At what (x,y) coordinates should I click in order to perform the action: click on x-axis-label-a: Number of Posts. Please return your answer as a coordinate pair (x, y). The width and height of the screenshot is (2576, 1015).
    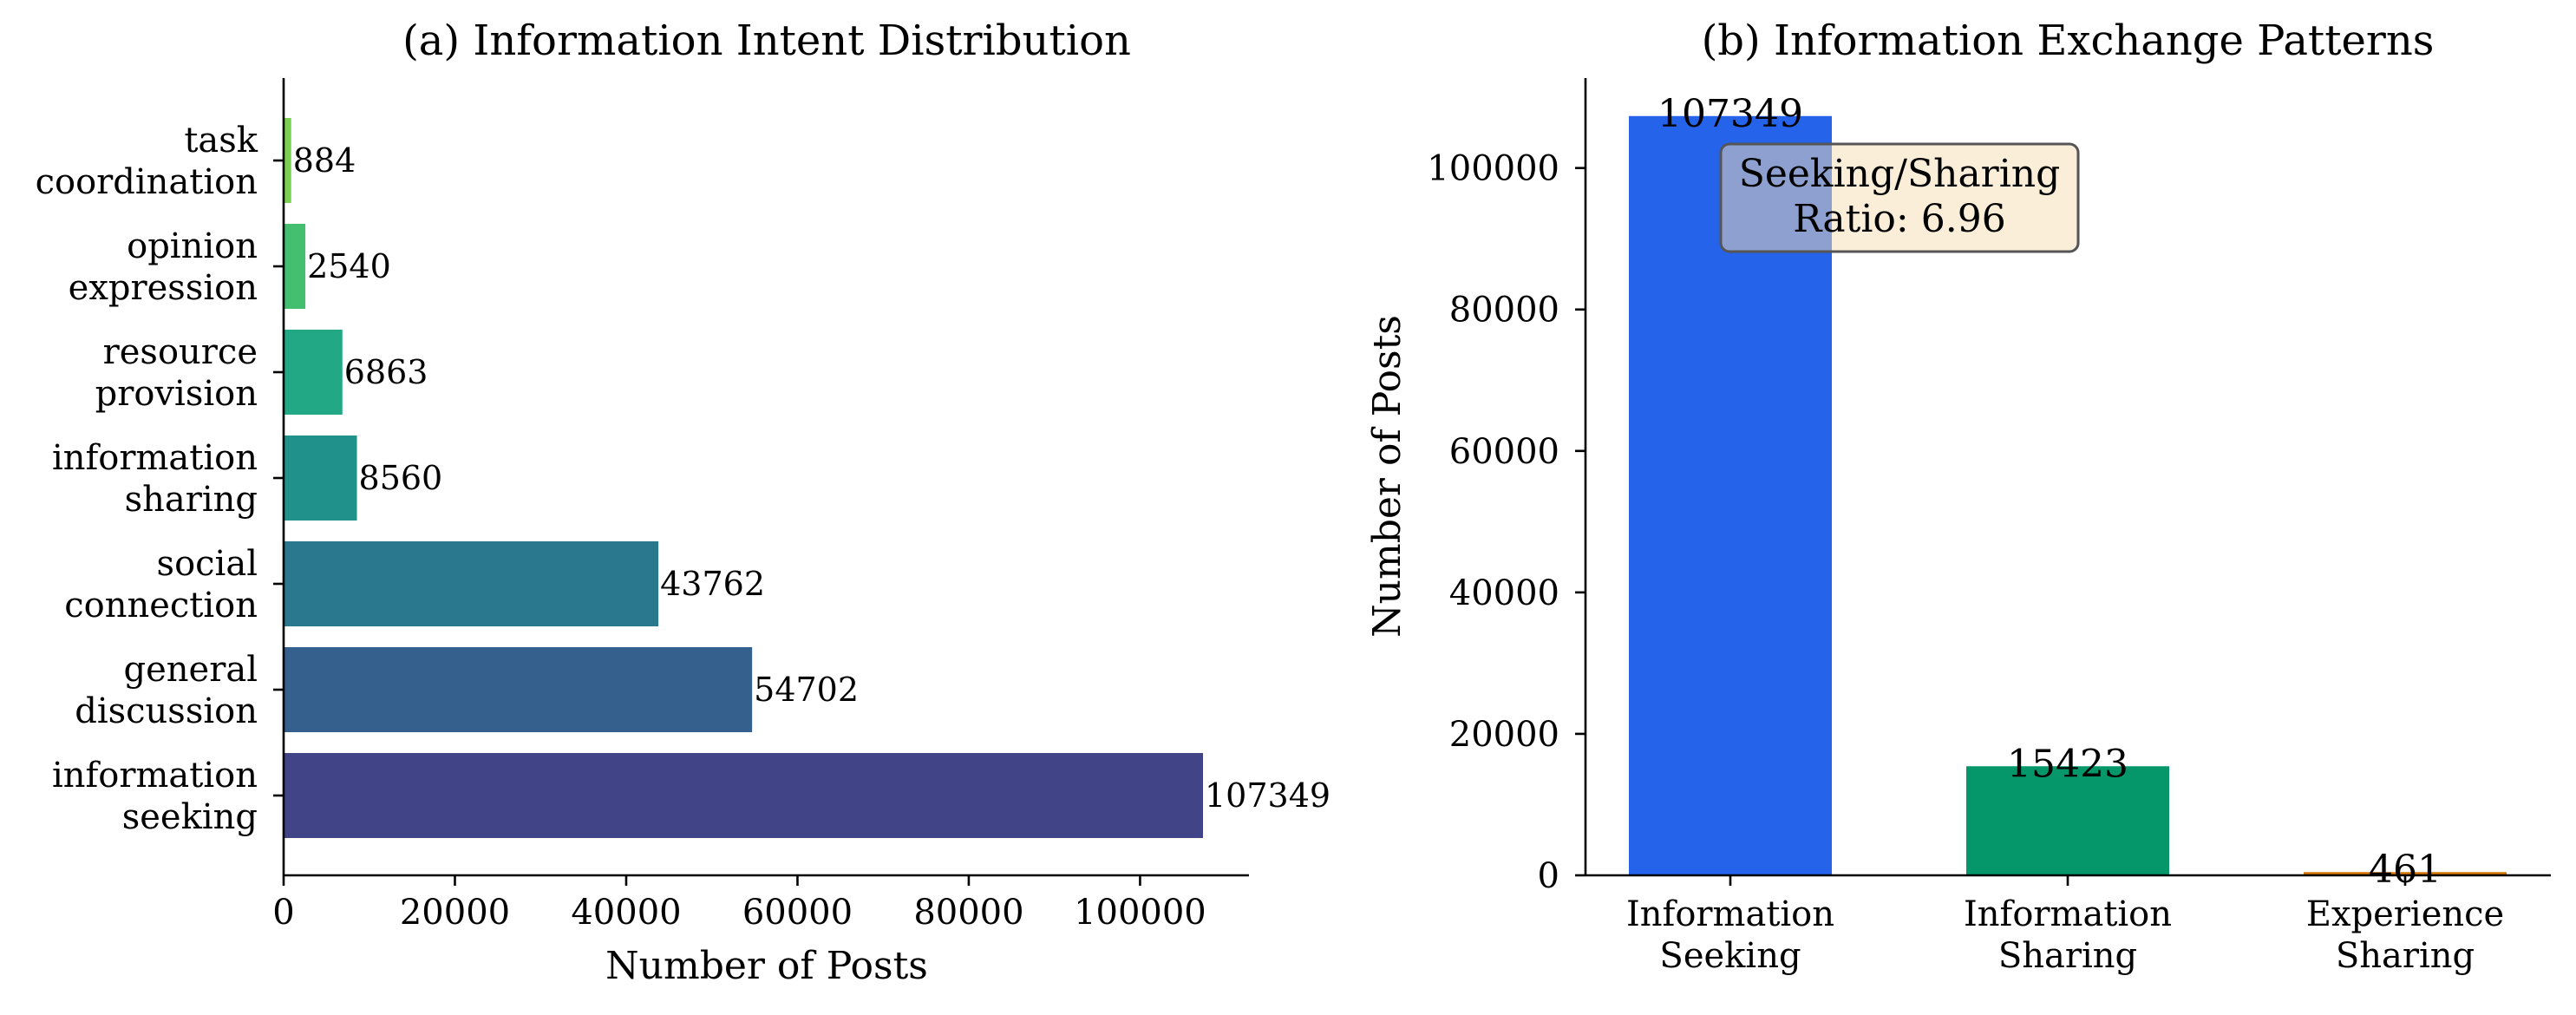
    Looking at the image, I should click on (766, 966).